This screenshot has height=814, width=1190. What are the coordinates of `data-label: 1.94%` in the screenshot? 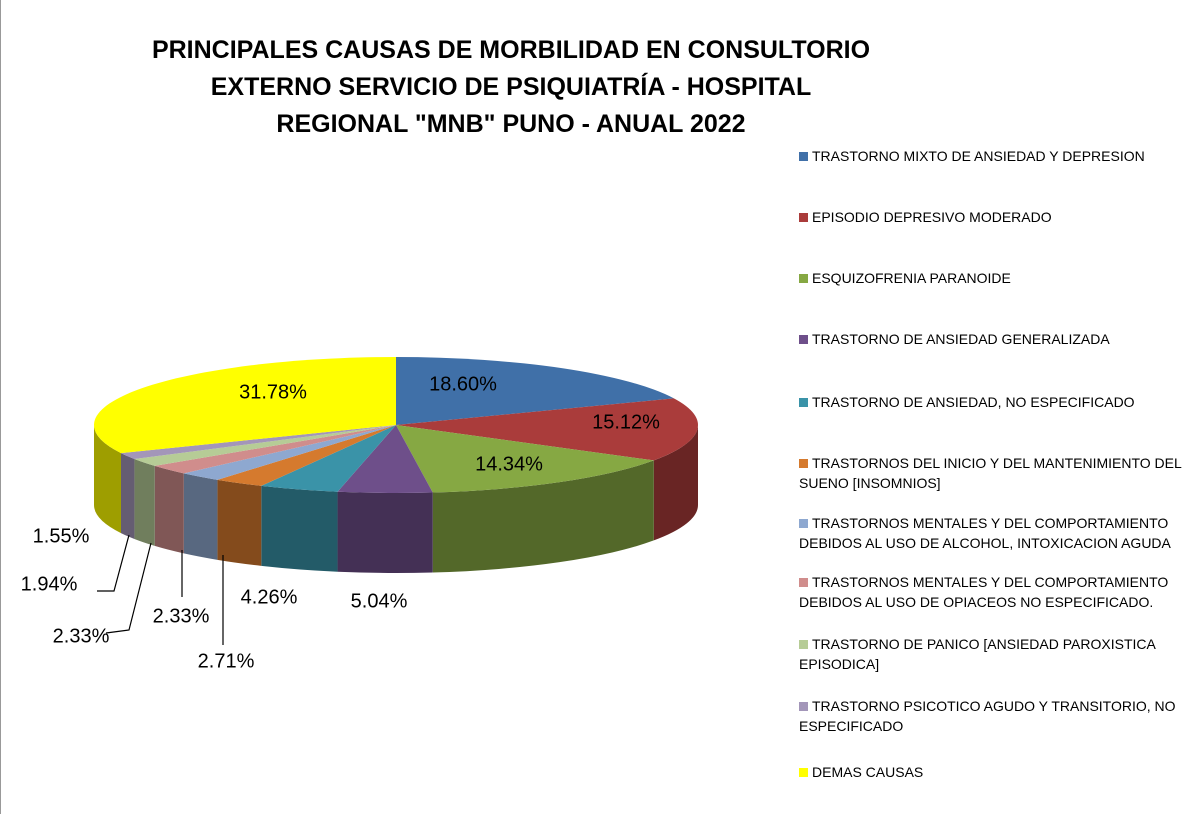 It's located at (49, 584).